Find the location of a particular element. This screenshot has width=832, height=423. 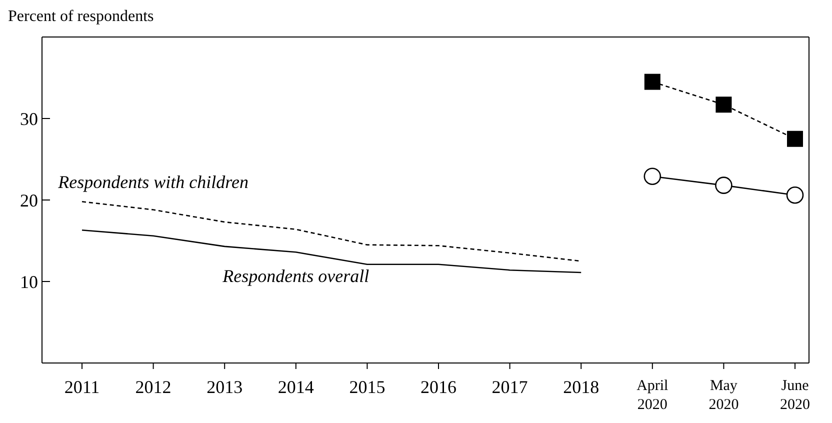

x-tick-label: 2015 is located at coordinates (367, 387).